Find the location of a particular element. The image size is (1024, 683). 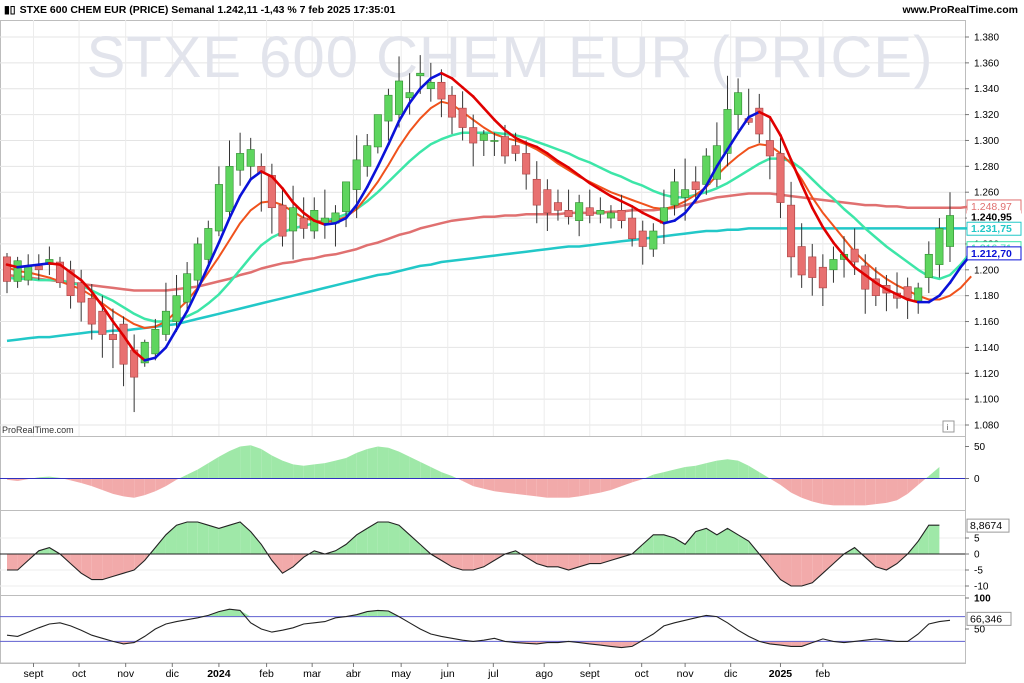

panel2-value-label: 8,8674 is located at coordinates (986, 526).